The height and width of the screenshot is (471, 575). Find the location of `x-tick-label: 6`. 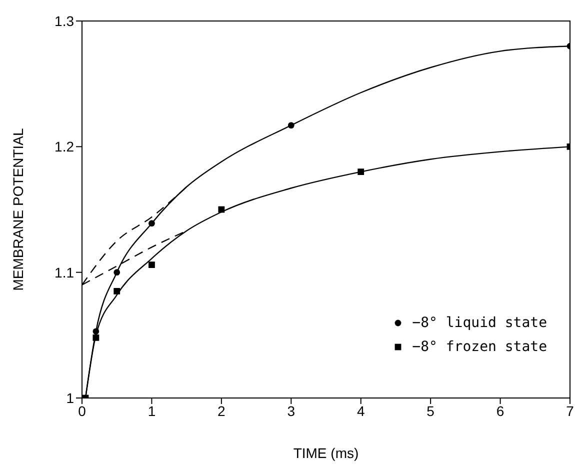

x-tick-label: 6 is located at coordinates (500, 410).